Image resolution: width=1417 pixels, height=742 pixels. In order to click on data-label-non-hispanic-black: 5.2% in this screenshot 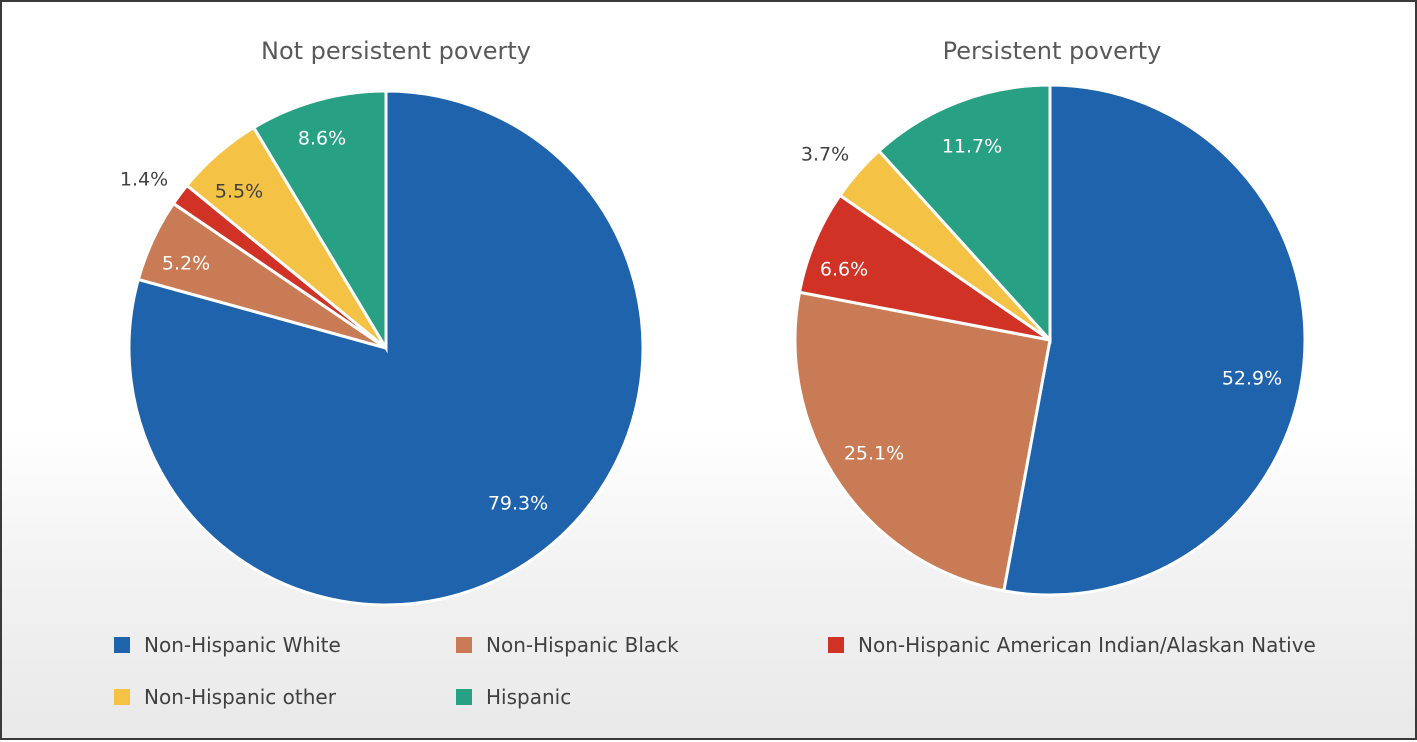, I will do `click(186, 264)`.